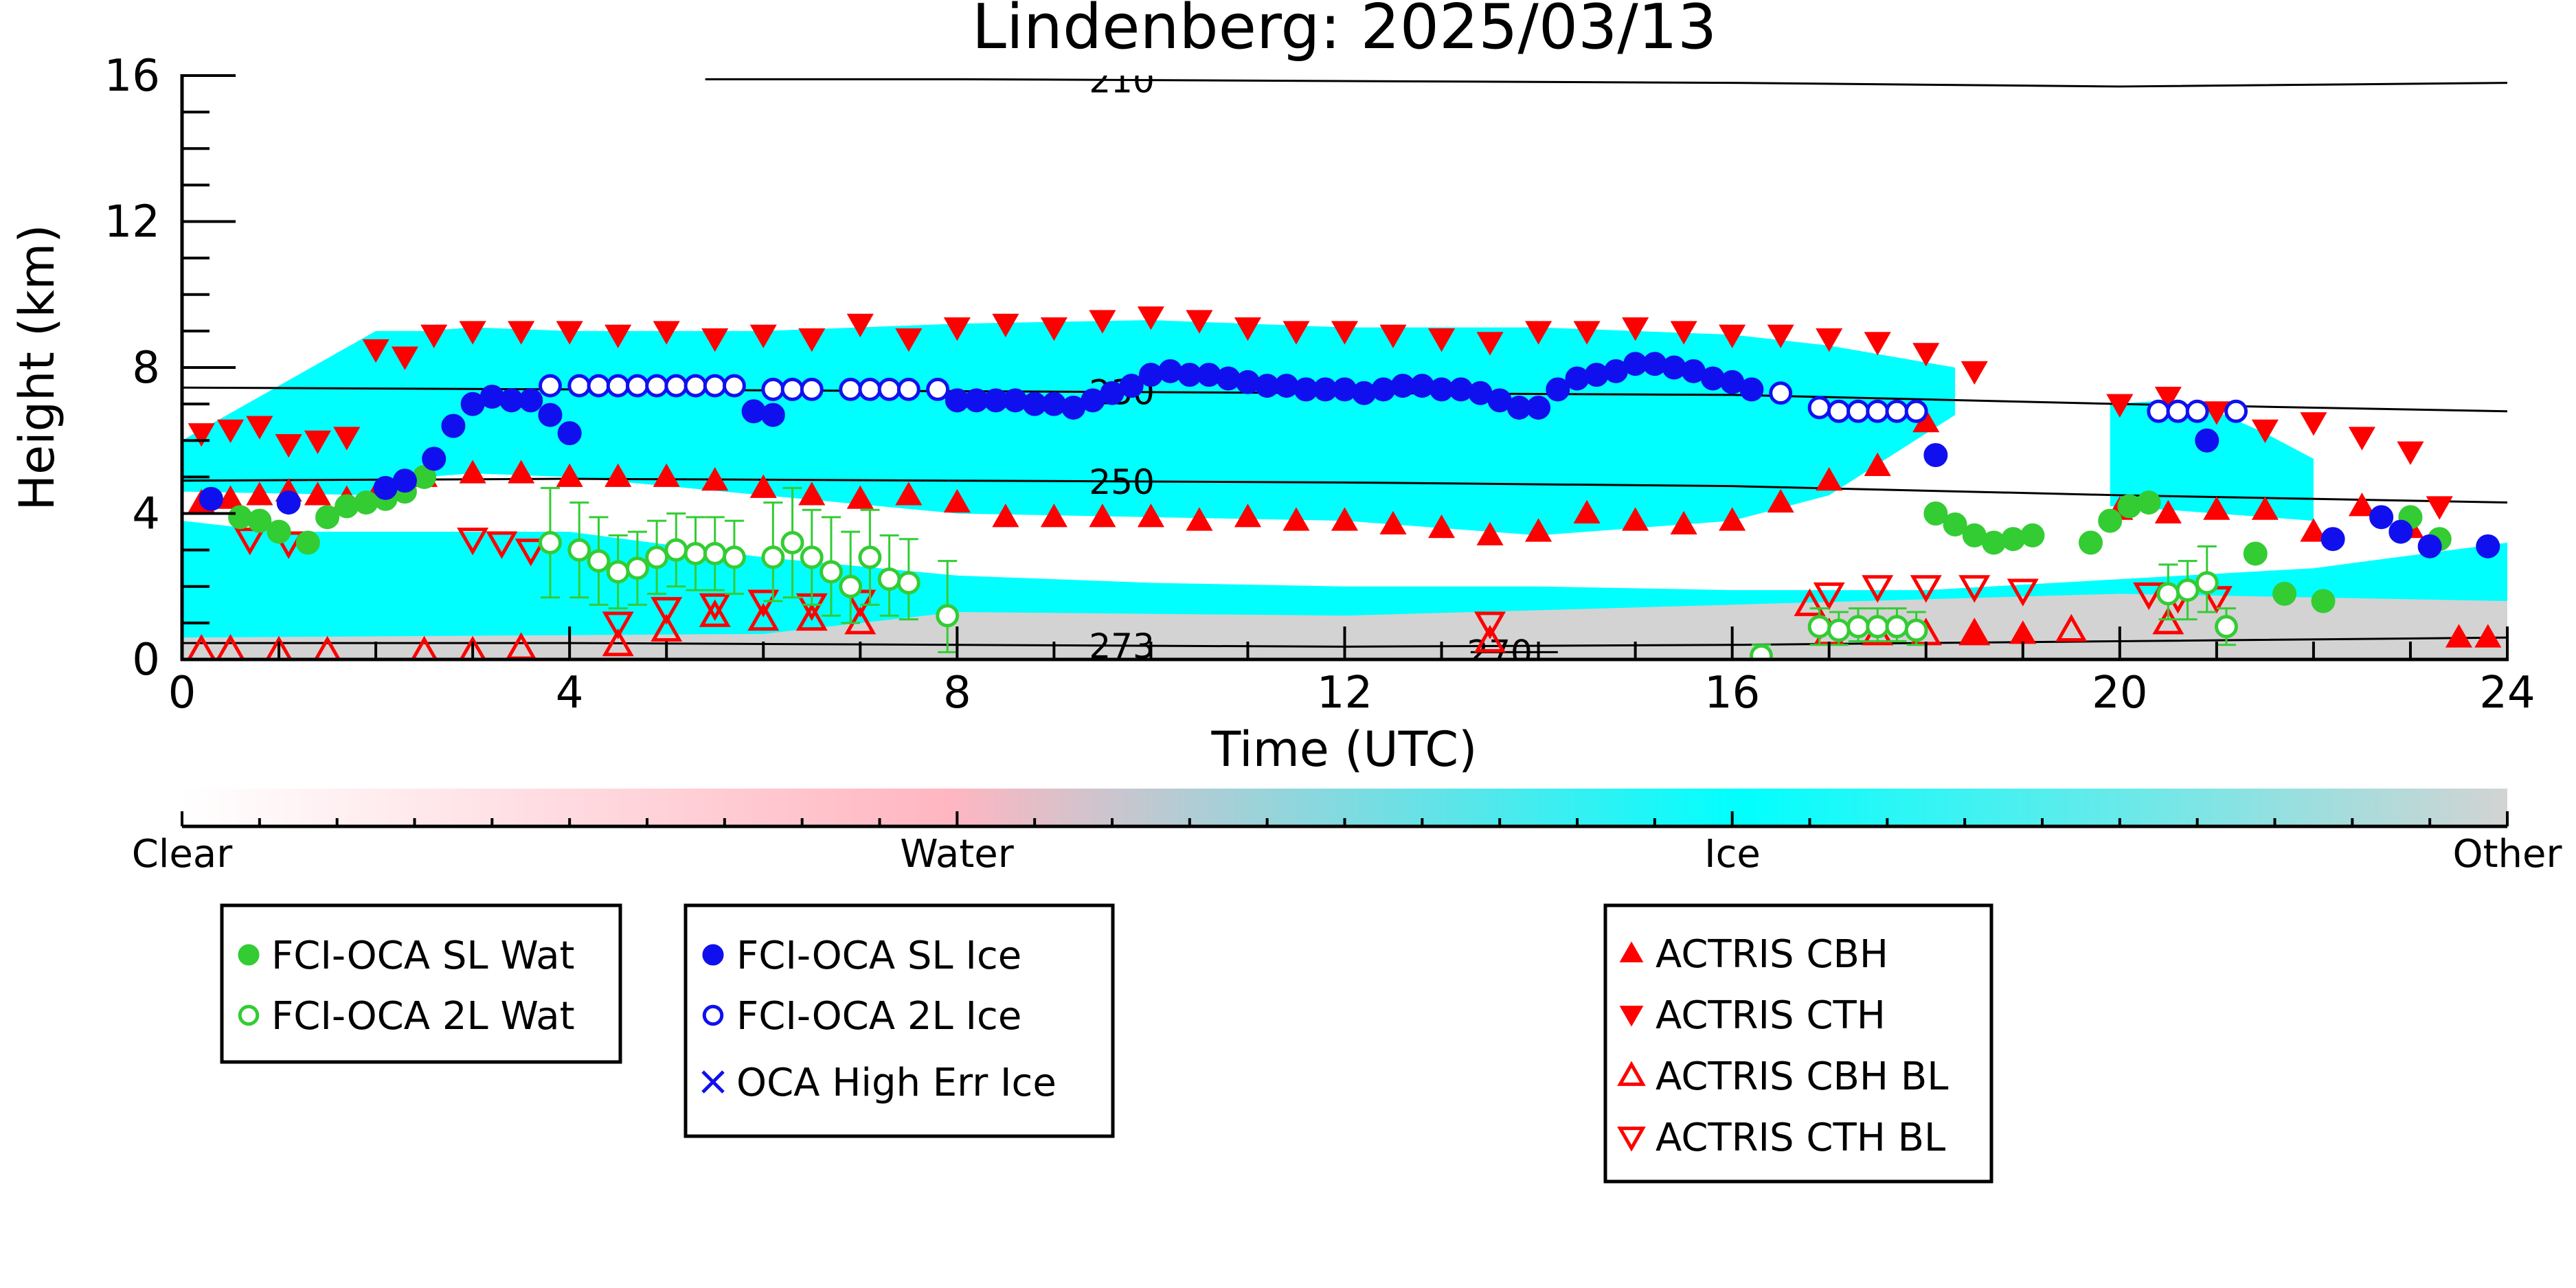  What do you see at coordinates (1345, 818) in the screenshot?
I see `colorbar-ticks` at bounding box center [1345, 818].